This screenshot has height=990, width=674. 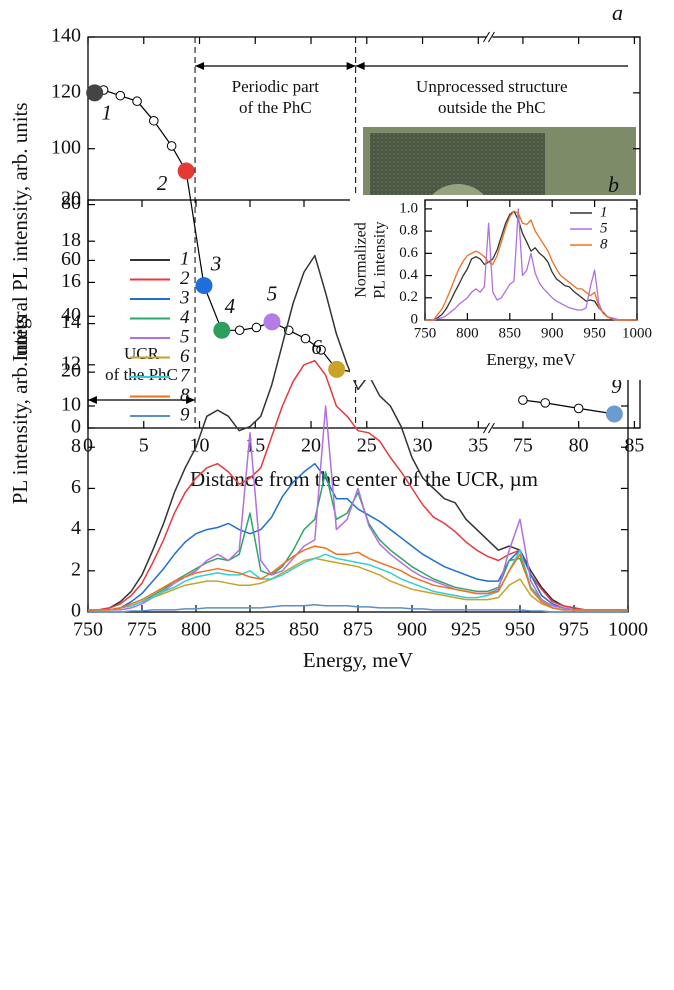 What do you see at coordinates (594, 334) in the screenshot?
I see `x-tick-label: 950` at bounding box center [594, 334].